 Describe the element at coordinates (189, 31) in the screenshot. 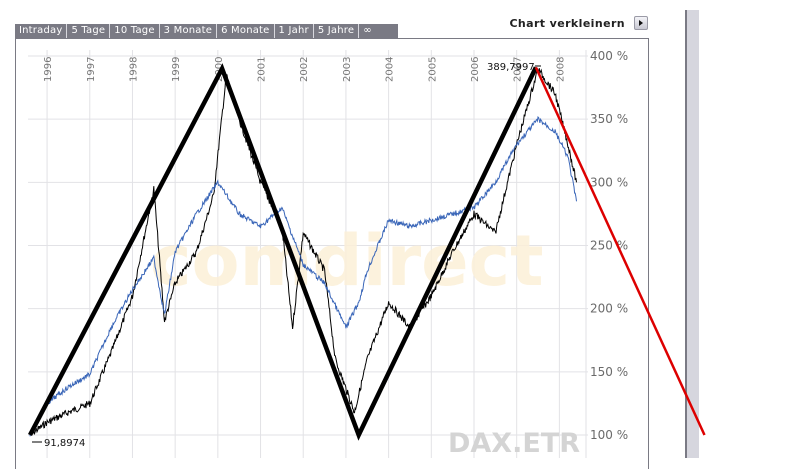

I see `tab-3-monate: 3 Monate` at that location.